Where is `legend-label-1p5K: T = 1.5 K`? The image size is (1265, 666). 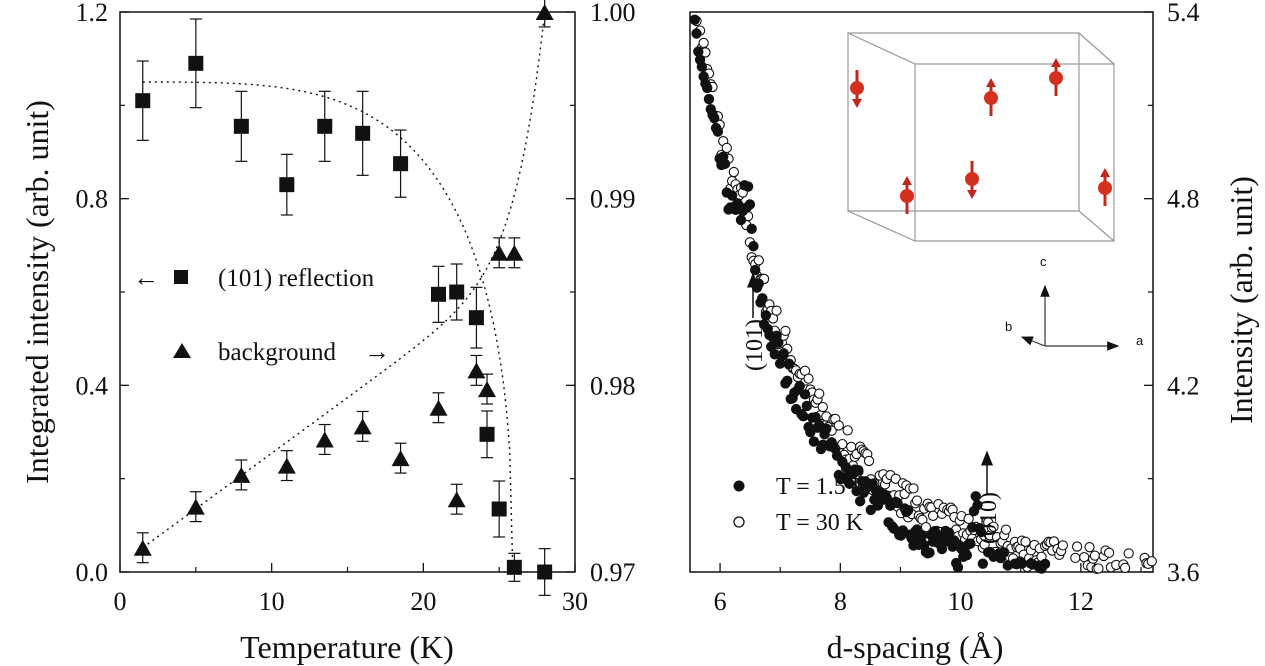
legend-label-1p5K: T = 1.5 K is located at coordinates (823, 487).